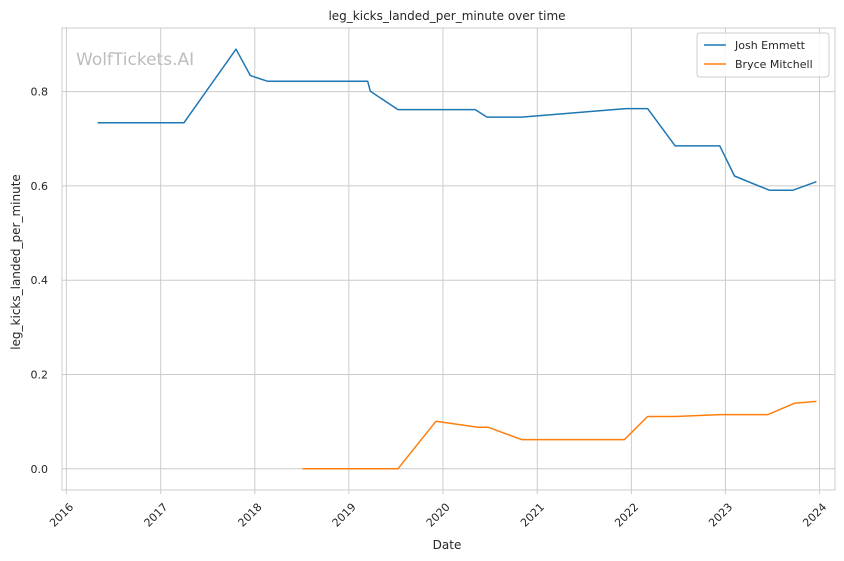  Describe the element at coordinates (446, 16) in the screenshot. I see `chart-title: leg_kicks_landed_per_minute over time` at that location.